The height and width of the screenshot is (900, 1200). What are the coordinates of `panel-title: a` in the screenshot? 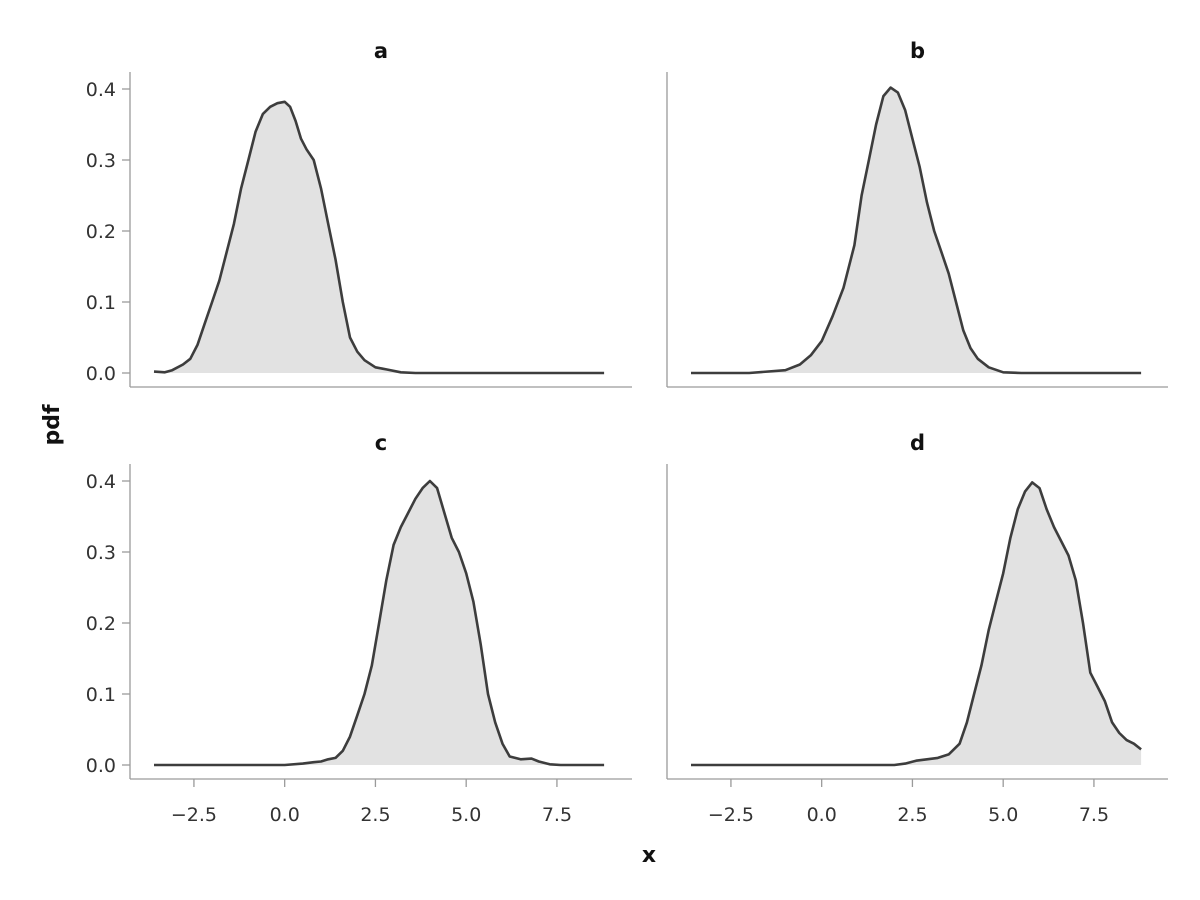 It's located at (381, 51).